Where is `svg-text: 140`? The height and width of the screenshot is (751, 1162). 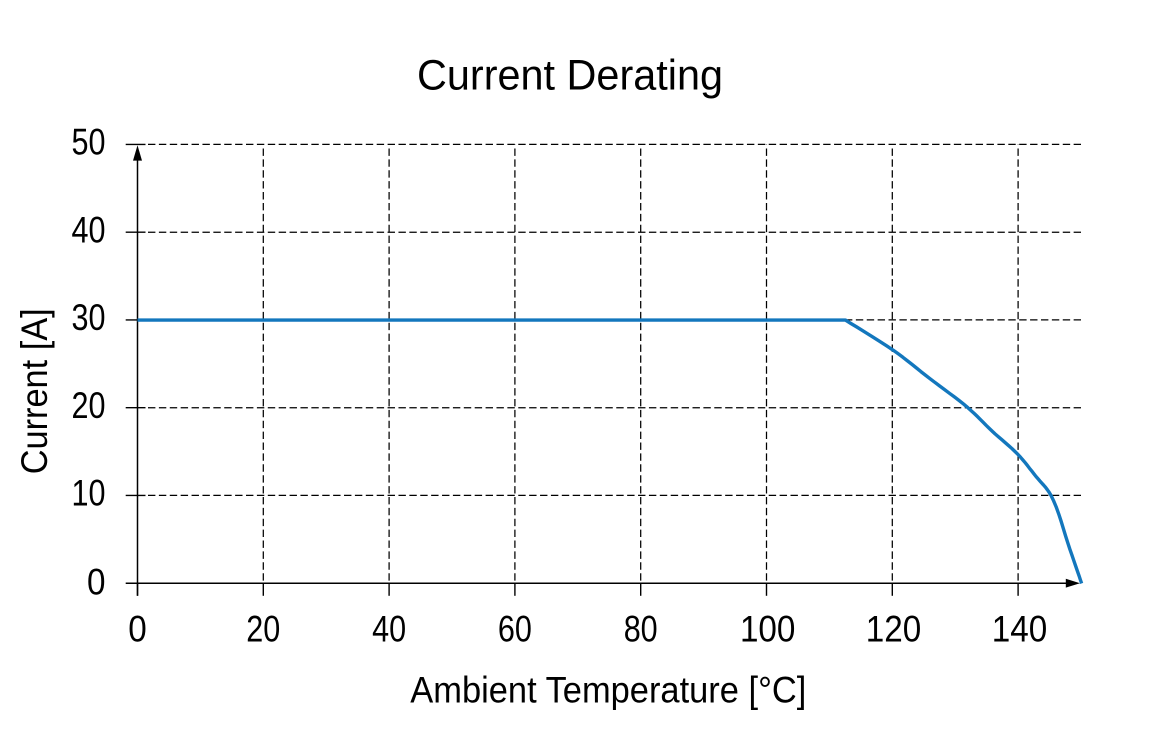 svg-text: 140 is located at coordinates (1020, 629).